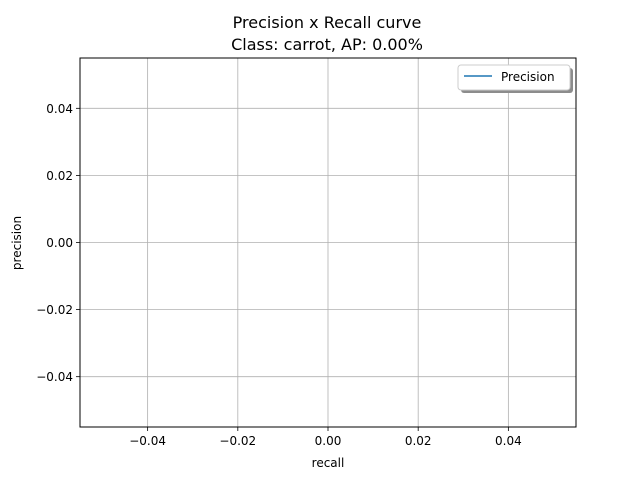 This screenshot has width=640, height=484. Describe the element at coordinates (17, 243) in the screenshot. I see `y-axis-label: precision` at that location.